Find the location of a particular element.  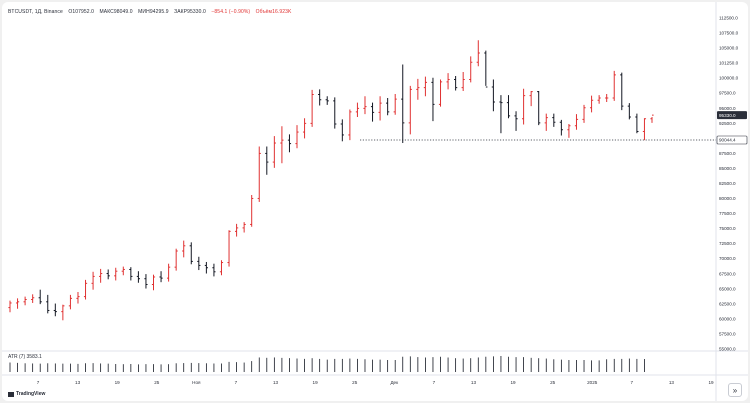

time-axis-label: 2025 is located at coordinates (592, 382).